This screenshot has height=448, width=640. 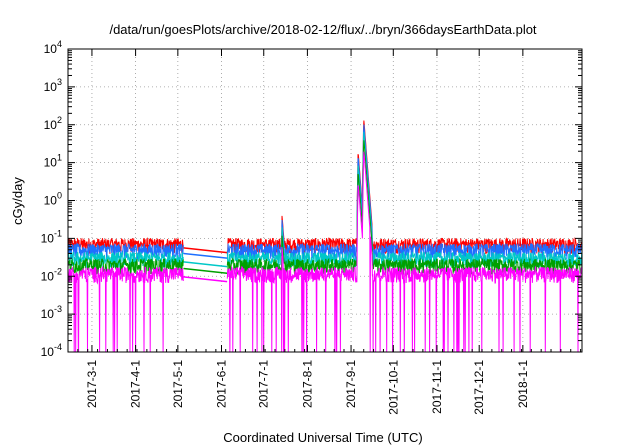 I want to click on x-tick-label: 2017-5-1, so click(x=178, y=384).